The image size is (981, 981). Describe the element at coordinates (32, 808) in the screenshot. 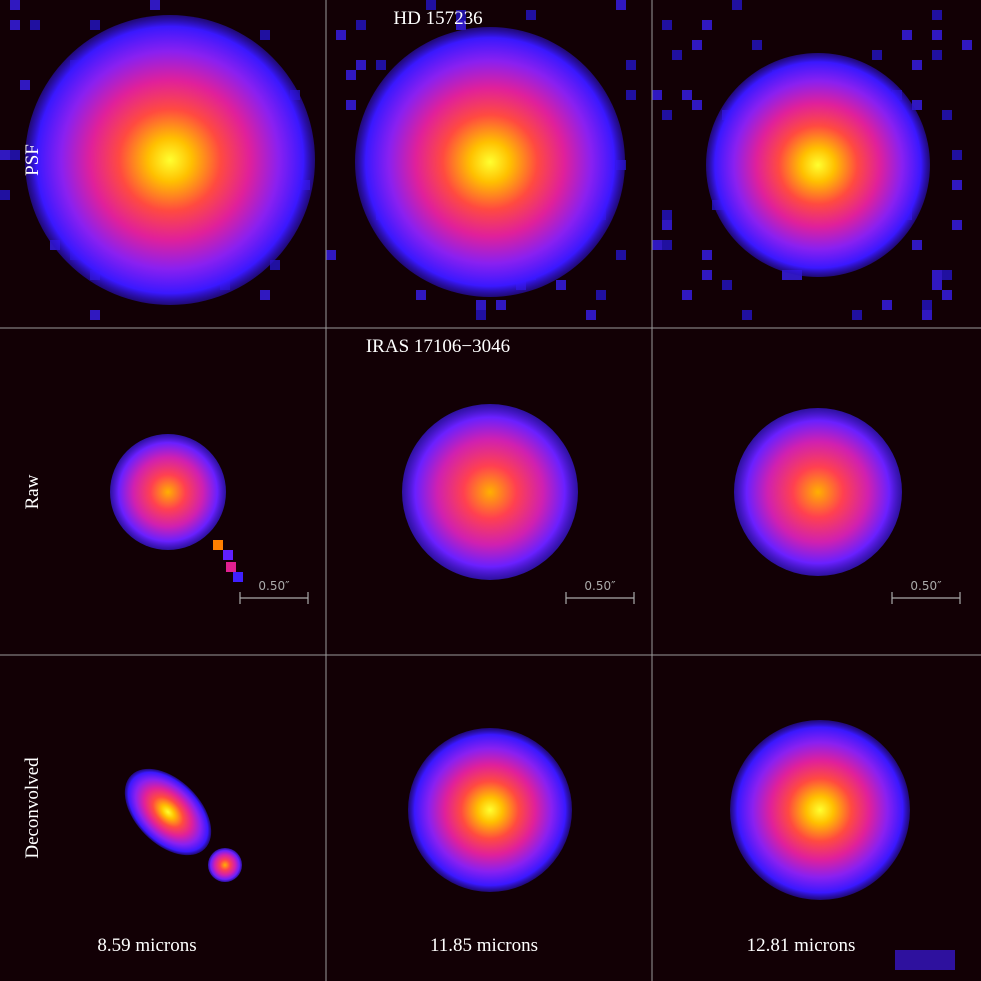

I see `row-label: Deconvolved` at that location.